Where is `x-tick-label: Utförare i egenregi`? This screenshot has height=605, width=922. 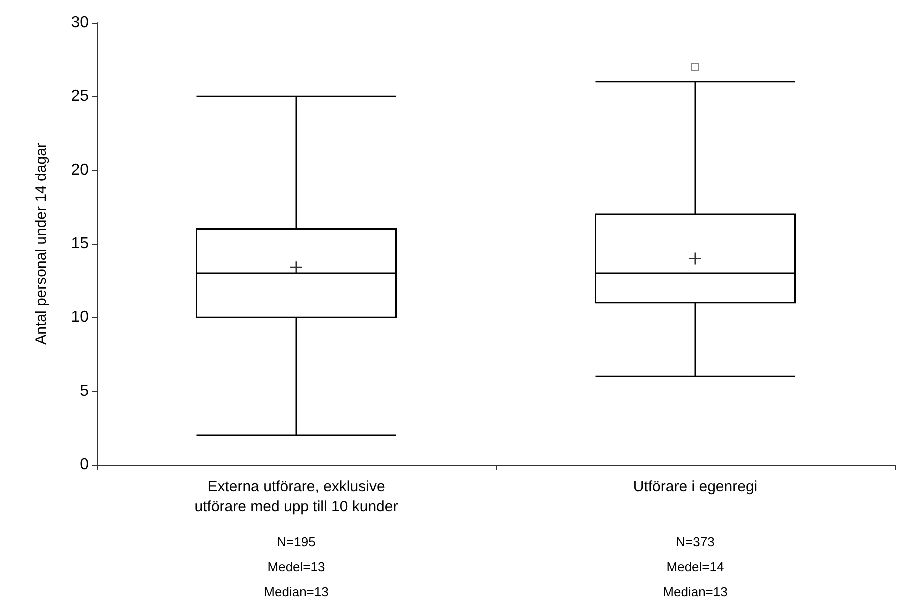 x-tick-label: Utförare i egenregi is located at coordinates (695, 487).